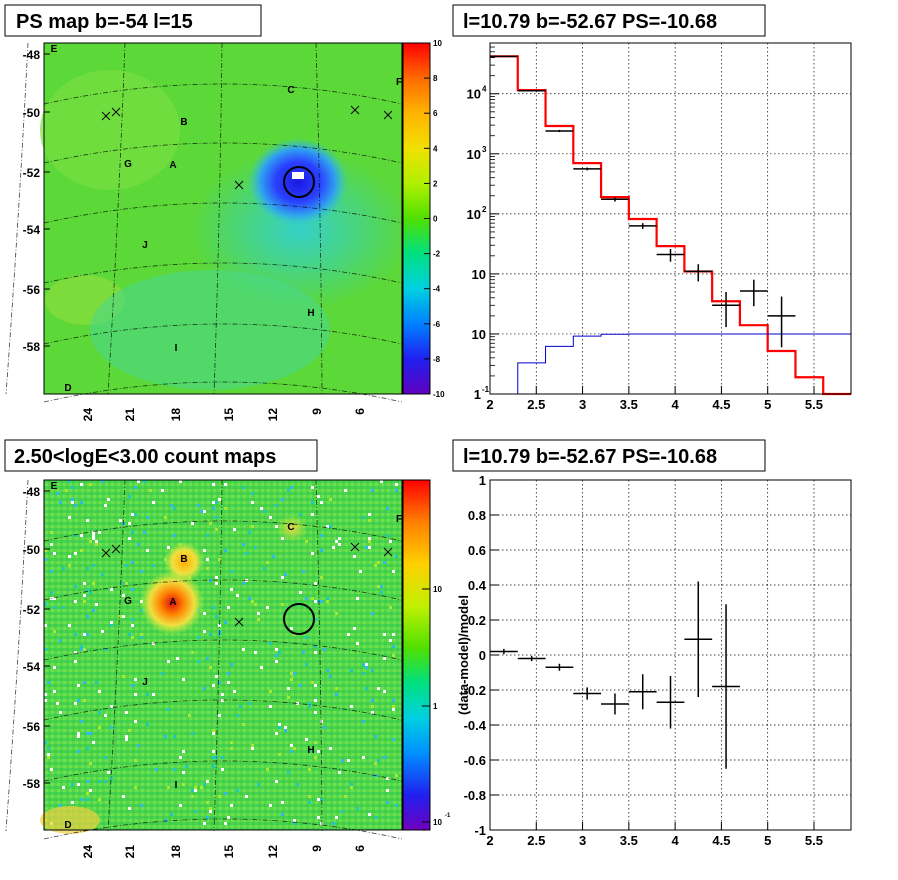  Describe the element at coordinates (767, 840) in the screenshot. I see `x-tick-label: 5` at that location.